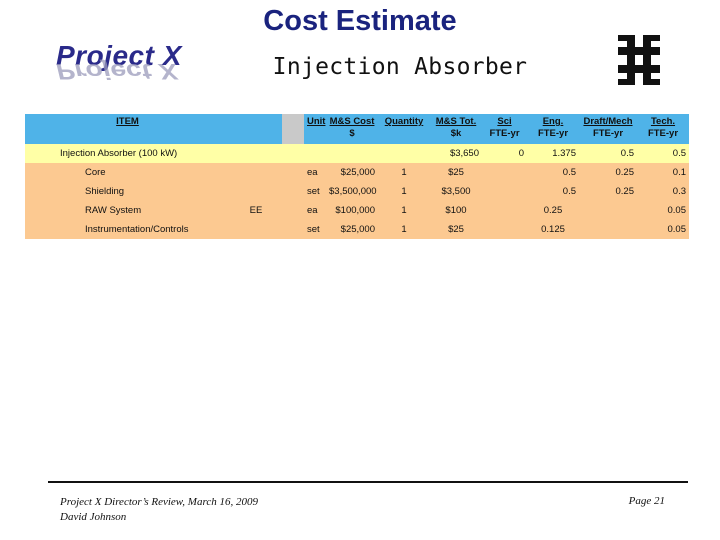 The width and height of the screenshot is (720, 540). Describe the element at coordinates (352, 210) in the screenshot. I see `row-ms-cost: $100,000` at that location.